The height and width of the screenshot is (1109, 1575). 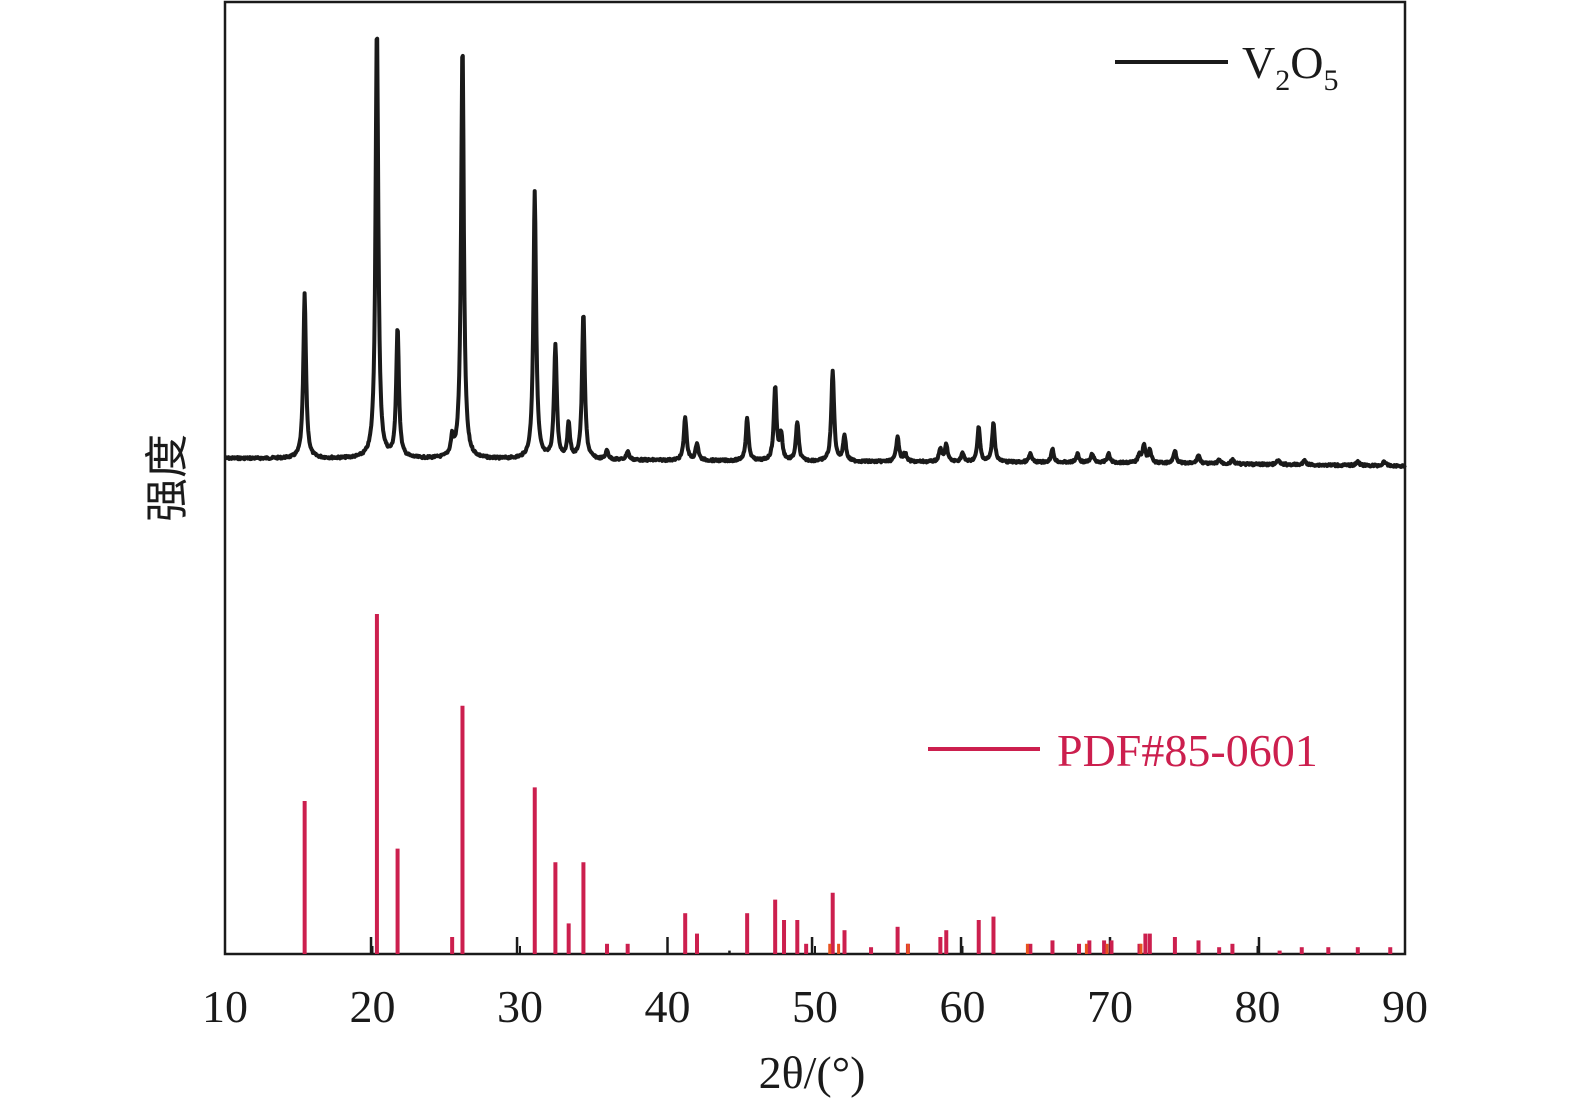 I want to click on legend-pdf: PDF#85-0601, so click(x=1123, y=750).